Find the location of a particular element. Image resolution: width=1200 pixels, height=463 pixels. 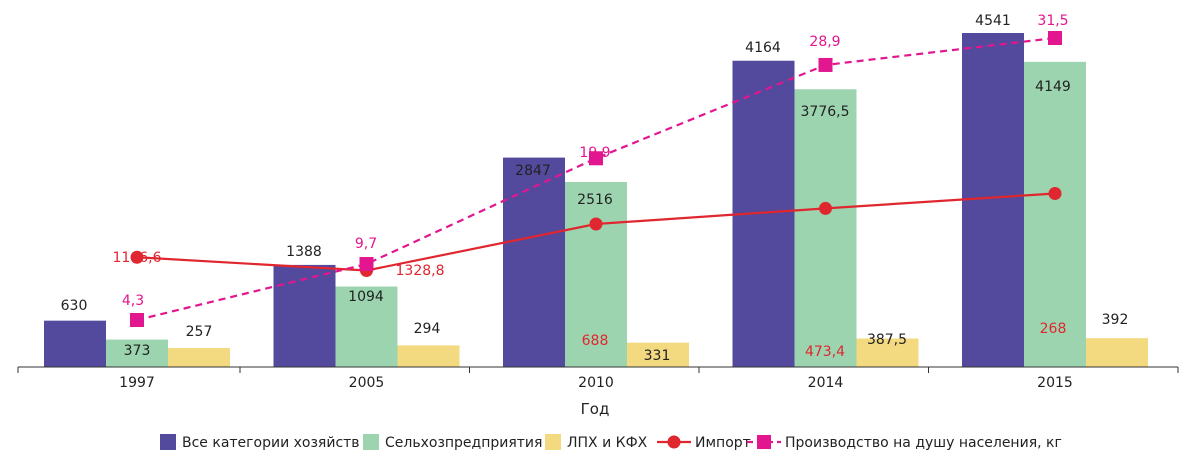

x-tick-label-0: 1997 is located at coordinates (137, 383).